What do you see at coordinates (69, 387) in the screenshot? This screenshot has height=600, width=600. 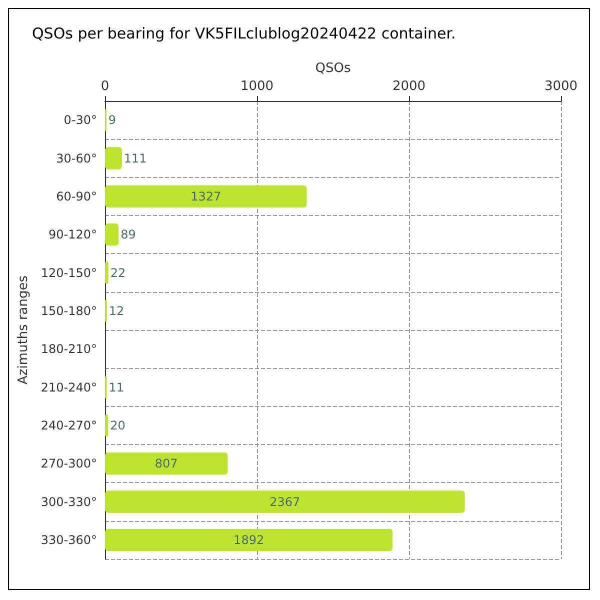 I see `y-tick-label: 210-240°` at bounding box center [69, 387].